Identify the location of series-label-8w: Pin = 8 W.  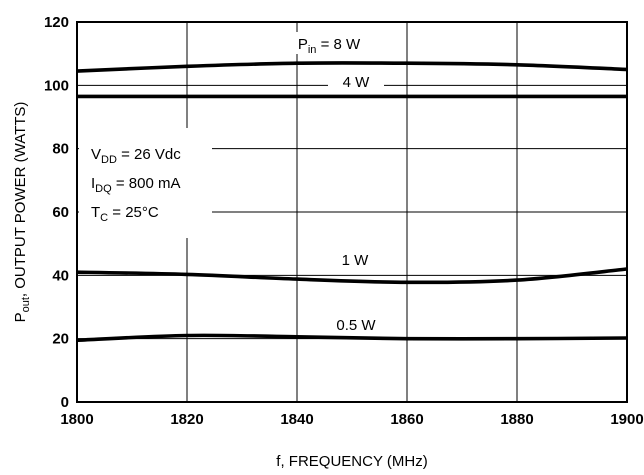
(329, 46).